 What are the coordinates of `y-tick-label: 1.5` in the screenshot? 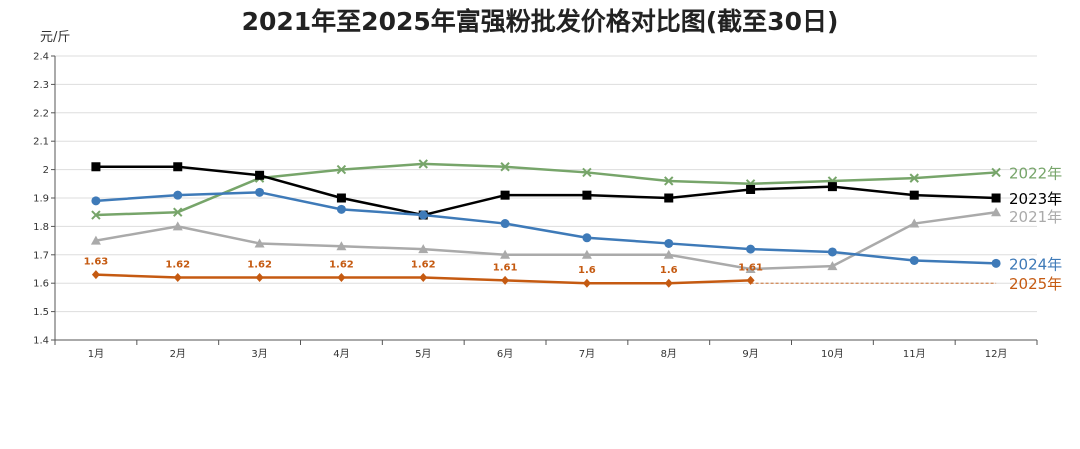 It's located at (41, 312).